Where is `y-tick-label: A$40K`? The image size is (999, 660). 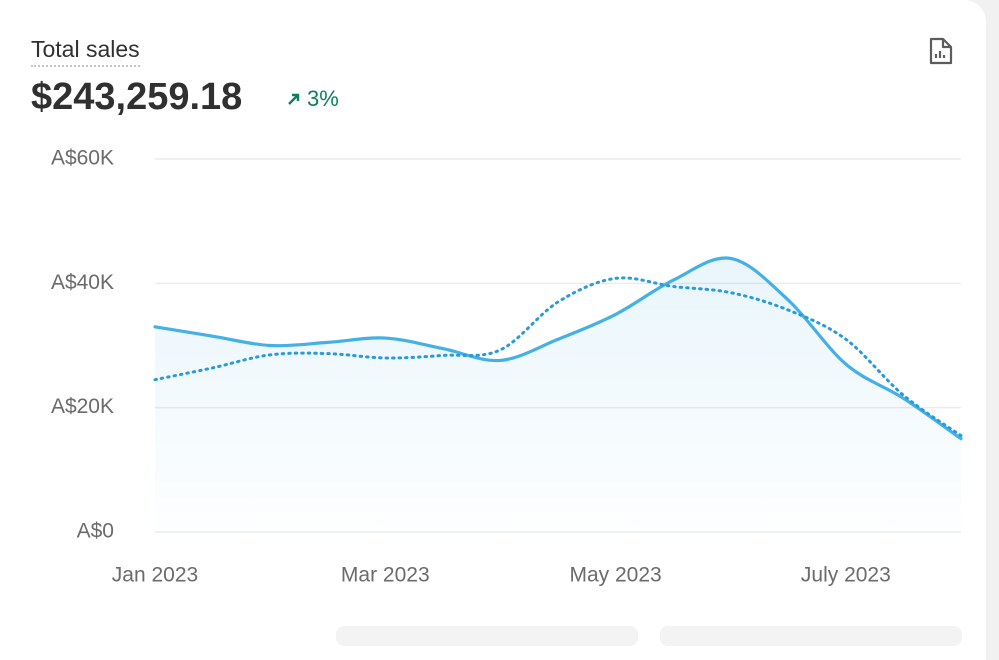
y-tick-label: A$40K is located at coordinates (82, 282).